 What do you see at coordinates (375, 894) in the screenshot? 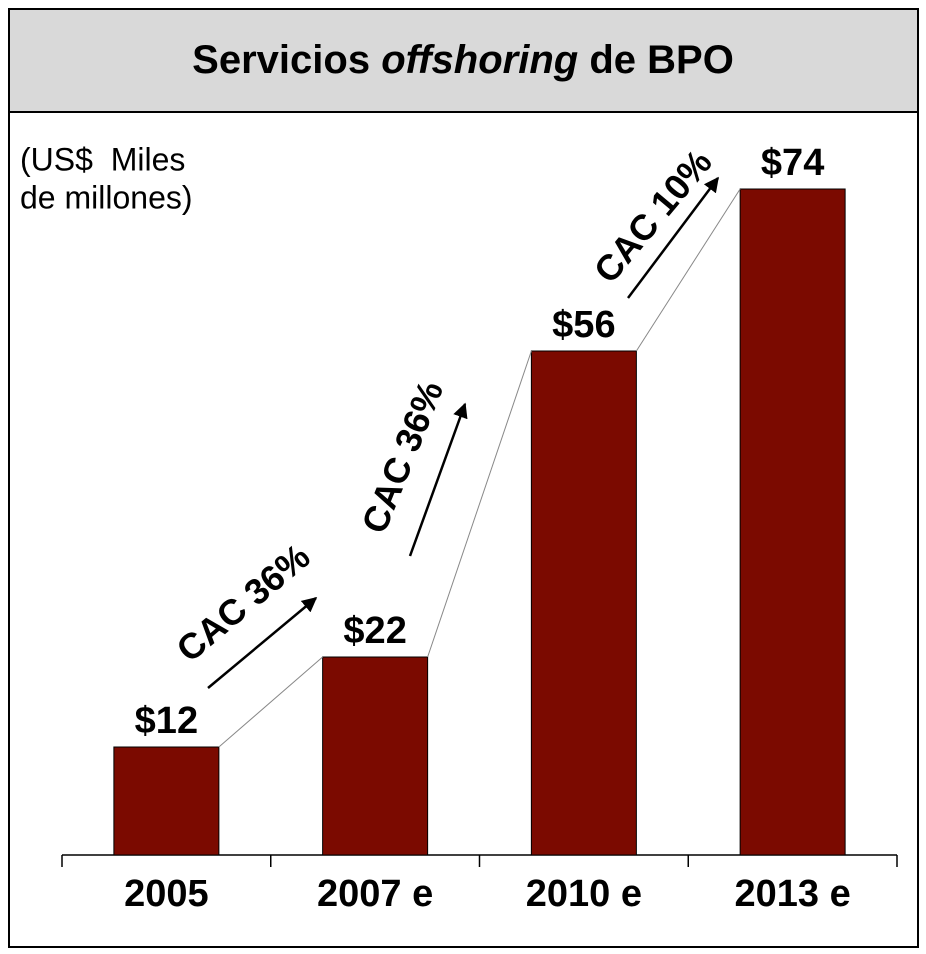
I see `x-tick-label: 2007 e` at bounding box center [375, 894].